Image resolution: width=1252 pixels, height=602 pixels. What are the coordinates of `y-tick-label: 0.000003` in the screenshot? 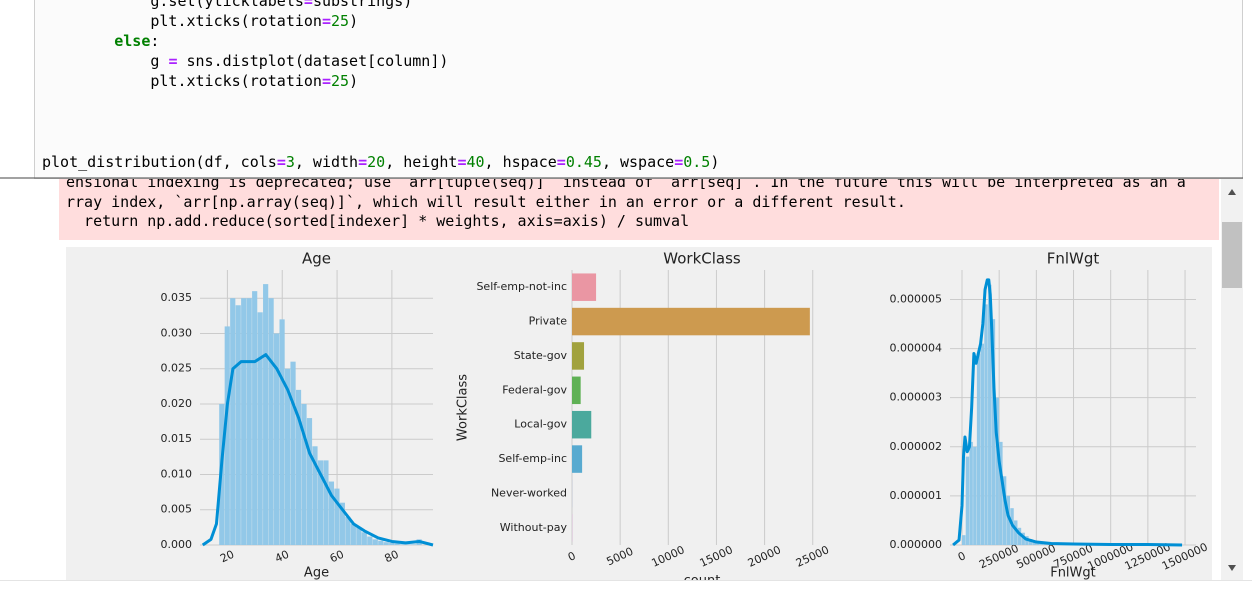 It's located at (916, 397).